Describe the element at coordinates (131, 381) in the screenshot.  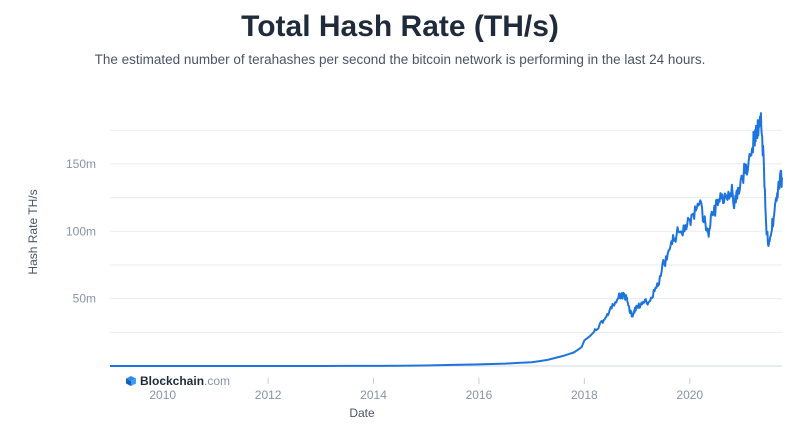
I see `blockchain-cube-icon` at that location.